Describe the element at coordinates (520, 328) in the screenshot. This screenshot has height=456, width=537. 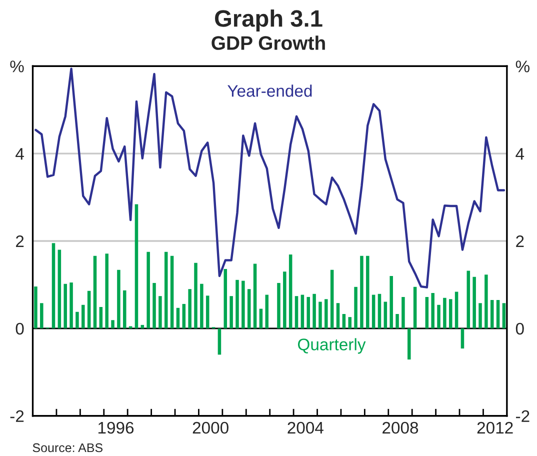
I see `y2-tick-label: 0` at that location.